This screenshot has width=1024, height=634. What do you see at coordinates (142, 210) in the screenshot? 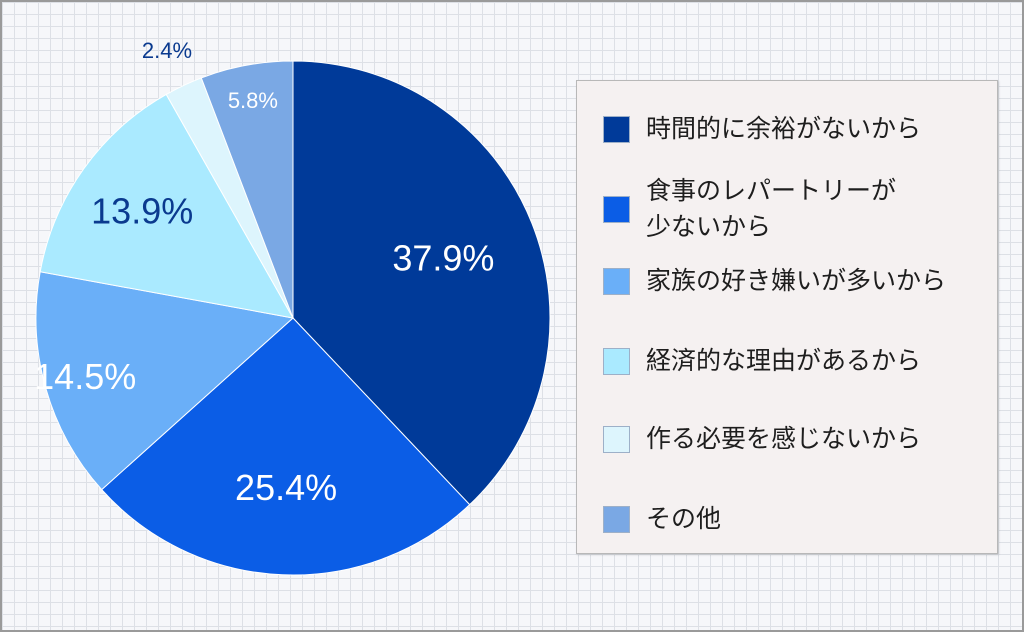
I see `slice-value-label: 13.9%` at bounding box center [142, 210].